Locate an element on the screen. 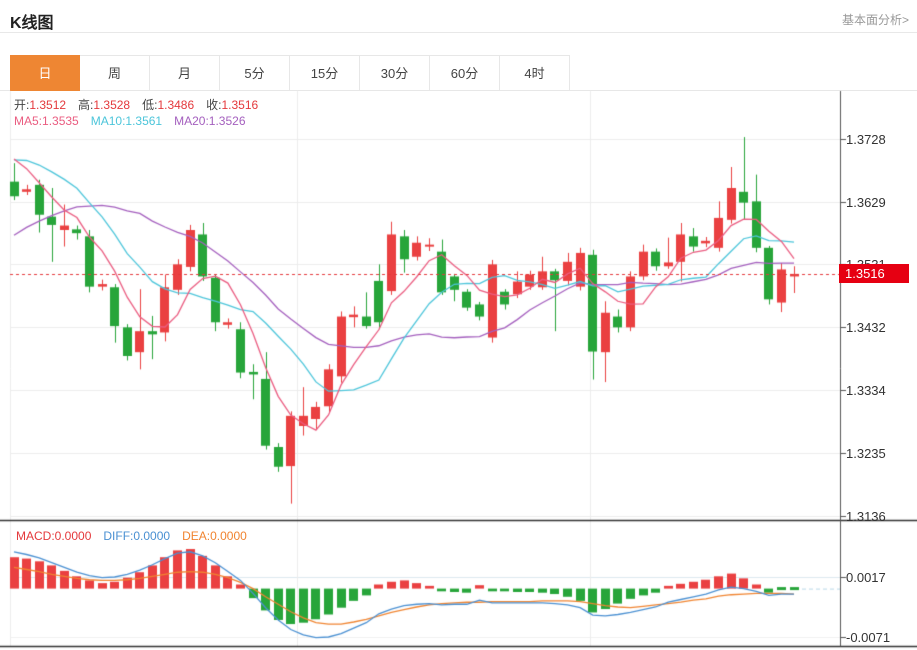 The width and height of the screenshot is (917, 650). y-axis-label: 1.3629 is located at coordinates (866, 202).